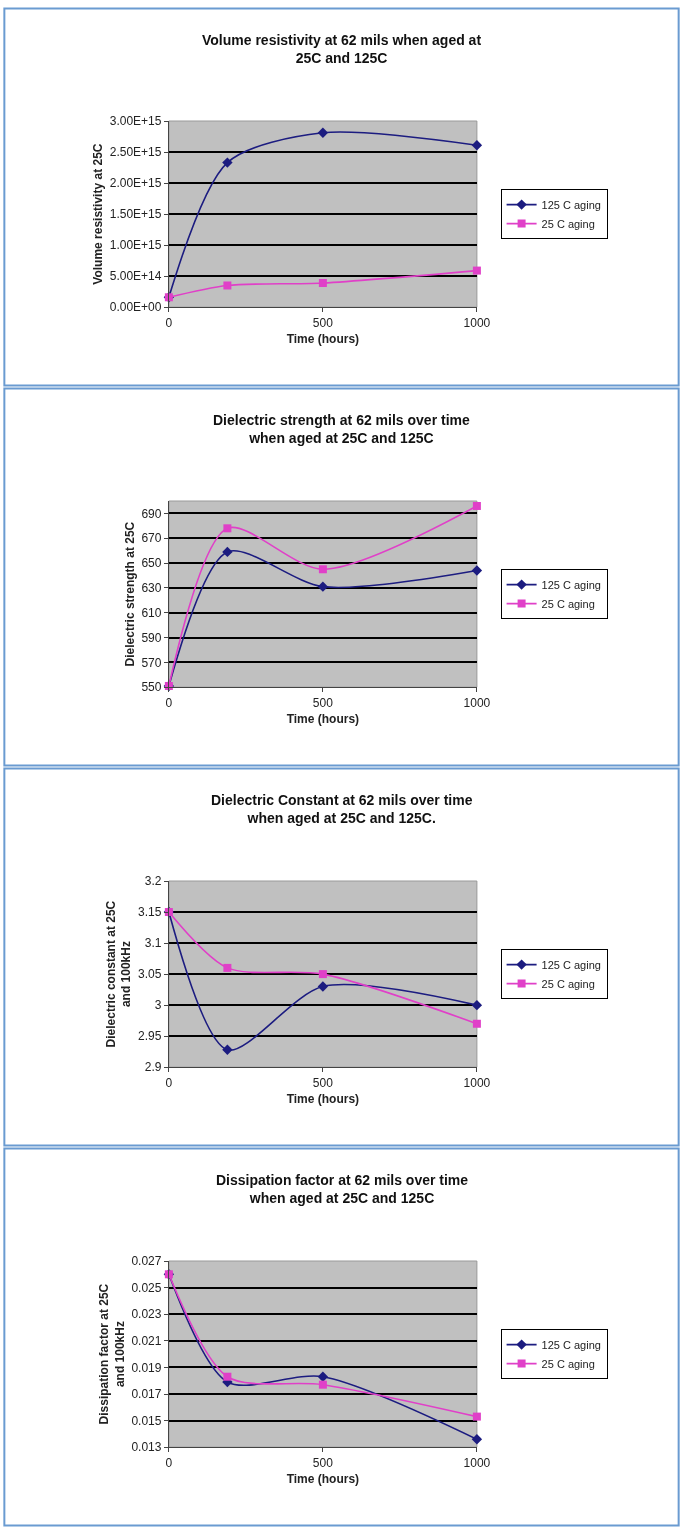  Describe the element at coordinates (135, 214) in the screenshot. I see `y-tick-label: 1.50E+15` at that location.